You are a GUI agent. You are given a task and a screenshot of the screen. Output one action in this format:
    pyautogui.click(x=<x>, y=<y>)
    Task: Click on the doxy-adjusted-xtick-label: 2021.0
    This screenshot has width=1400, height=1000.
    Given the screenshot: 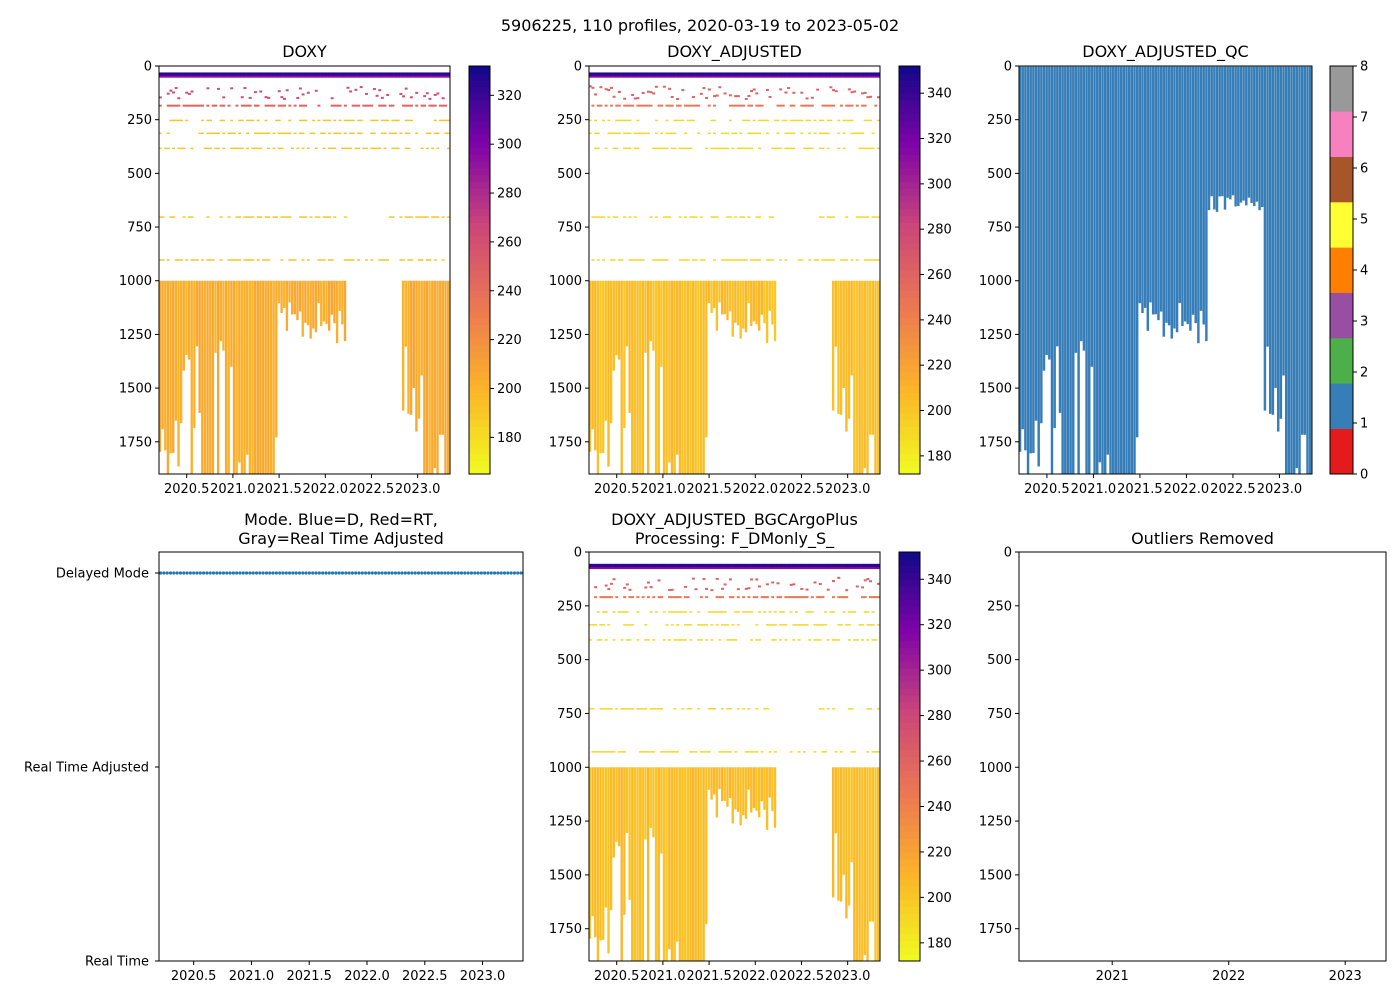 What is the action you would take?
    pyautogui.click(x=663, y=489)
    